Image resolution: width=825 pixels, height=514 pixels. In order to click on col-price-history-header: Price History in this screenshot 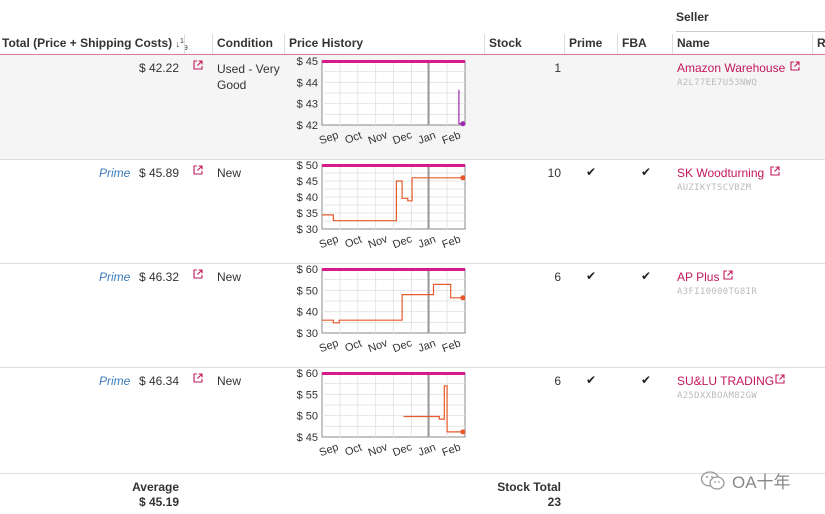, I will do `click(326, 43)`.